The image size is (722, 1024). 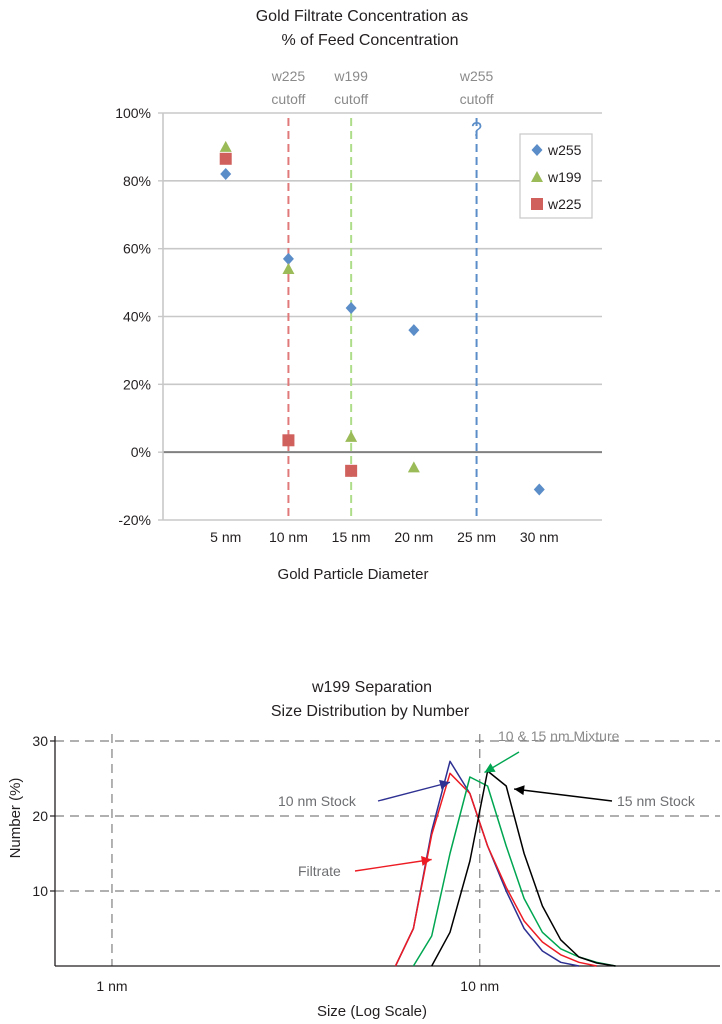 What do you see at coordinates (319, 871) in the screenshot?
I see `annotation-label-1: Filtrate` at bounding box center [319, 871].